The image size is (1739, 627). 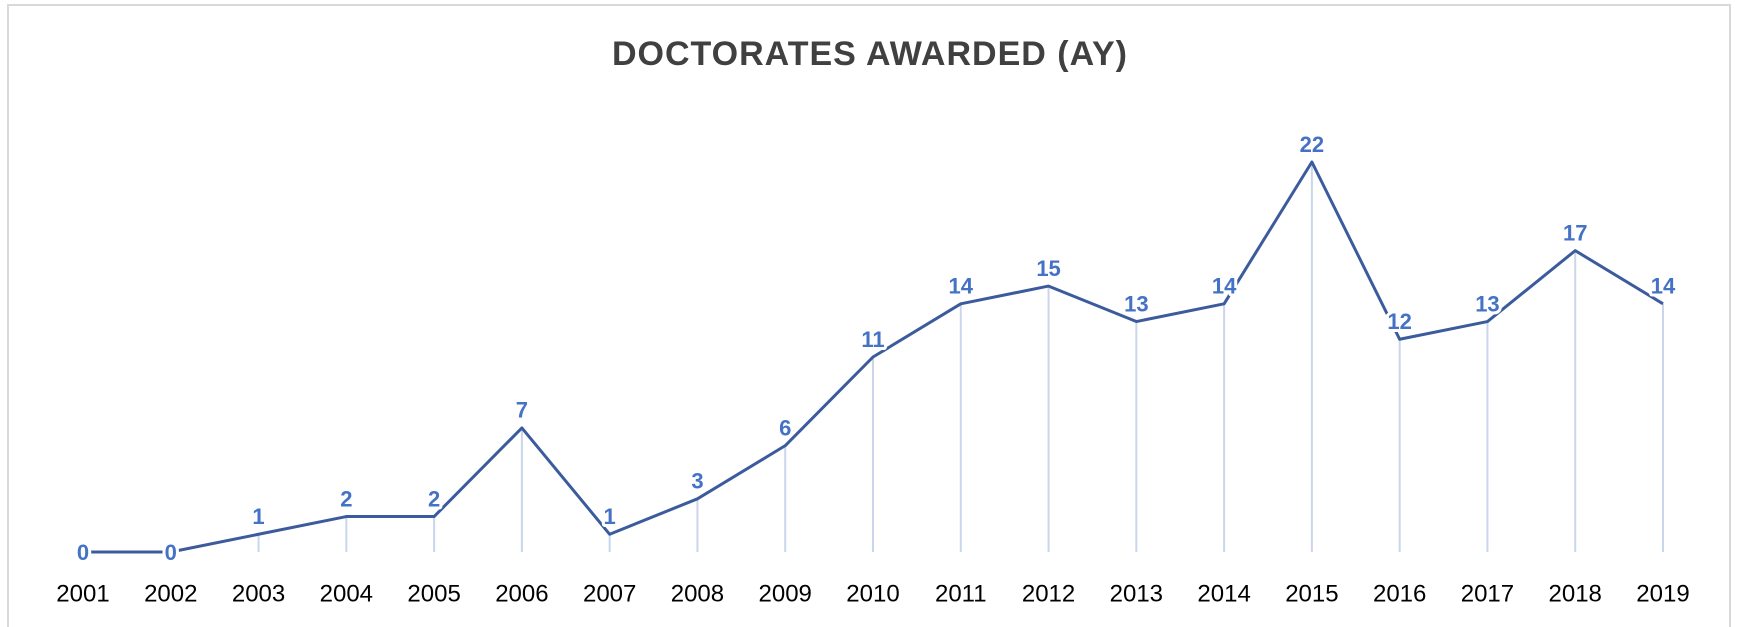 What do you see at coordinates (785, 427) in the screenshot?
I see `data-label: 6` at bounding box center [785, 427].